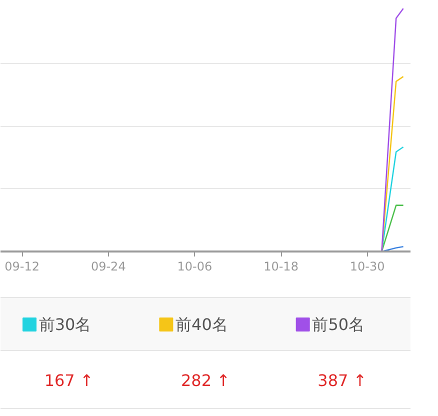 This screenshot has height=416, width=438. Describe the element at coordinates (22, 267) in the screenshot. I see `x-tick-label: 09-12` at that location.